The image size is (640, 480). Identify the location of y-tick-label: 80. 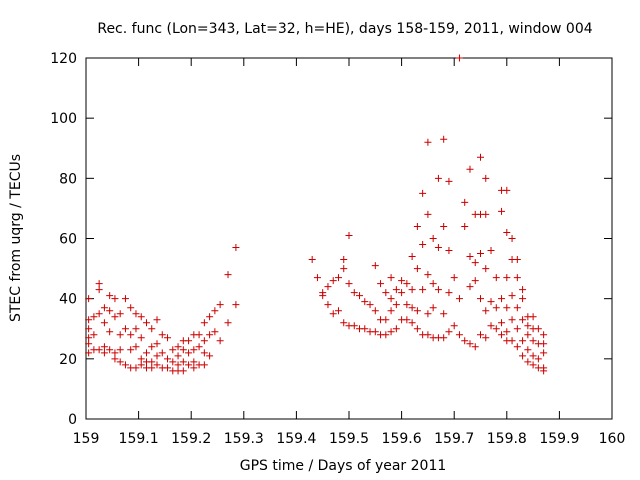
(68, 179).